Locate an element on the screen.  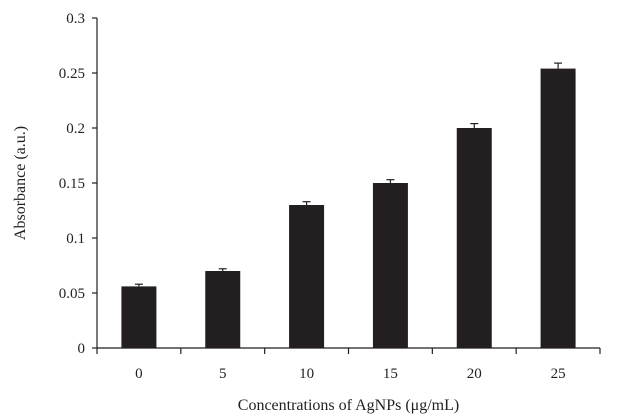
y-axis-title: Absorbance (a.u.) is located at coordinates (20, 183).